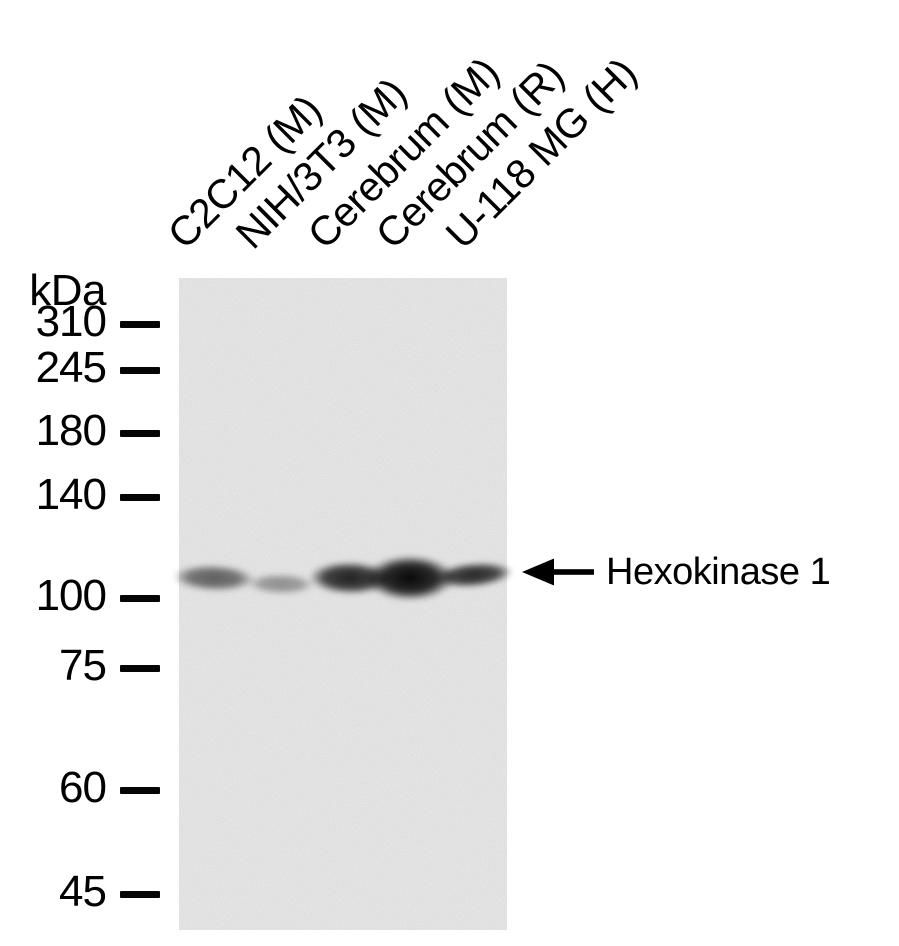 The height and width of the screenshot is (946, 899). I want to click on marker-label: 75, so click(83, 665).